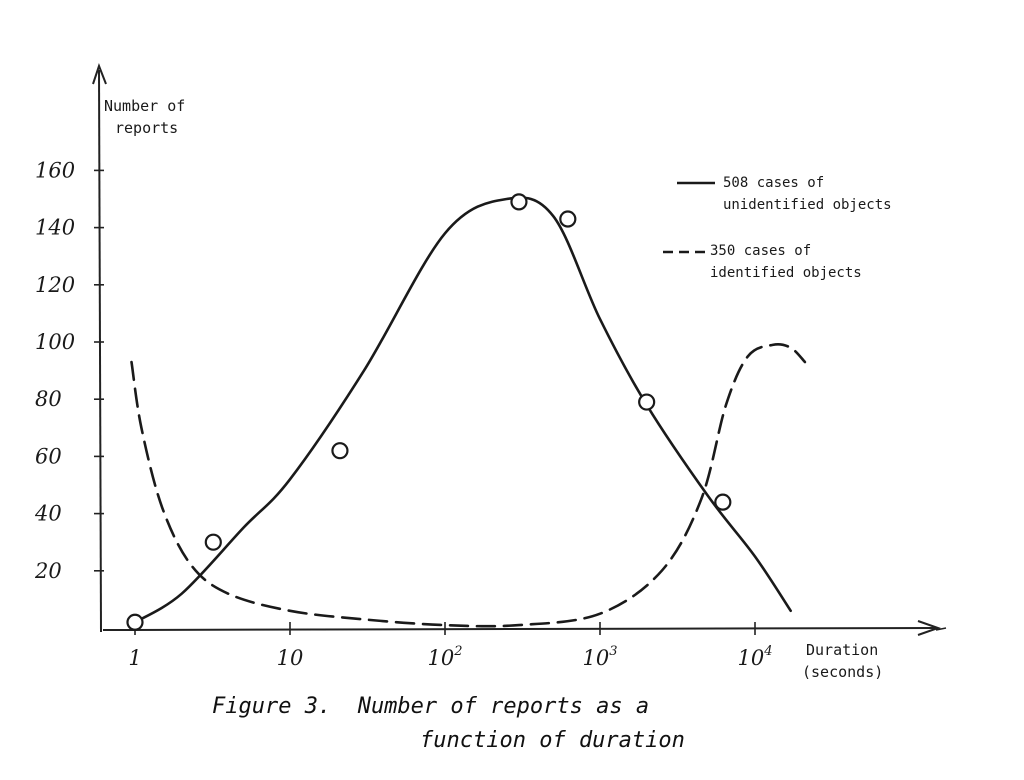 This screenshot has height=780, width=1024. Describe the element at coordinates (146, 128) in the screenshot. I see `y-axis-label-line: reports` at that location.